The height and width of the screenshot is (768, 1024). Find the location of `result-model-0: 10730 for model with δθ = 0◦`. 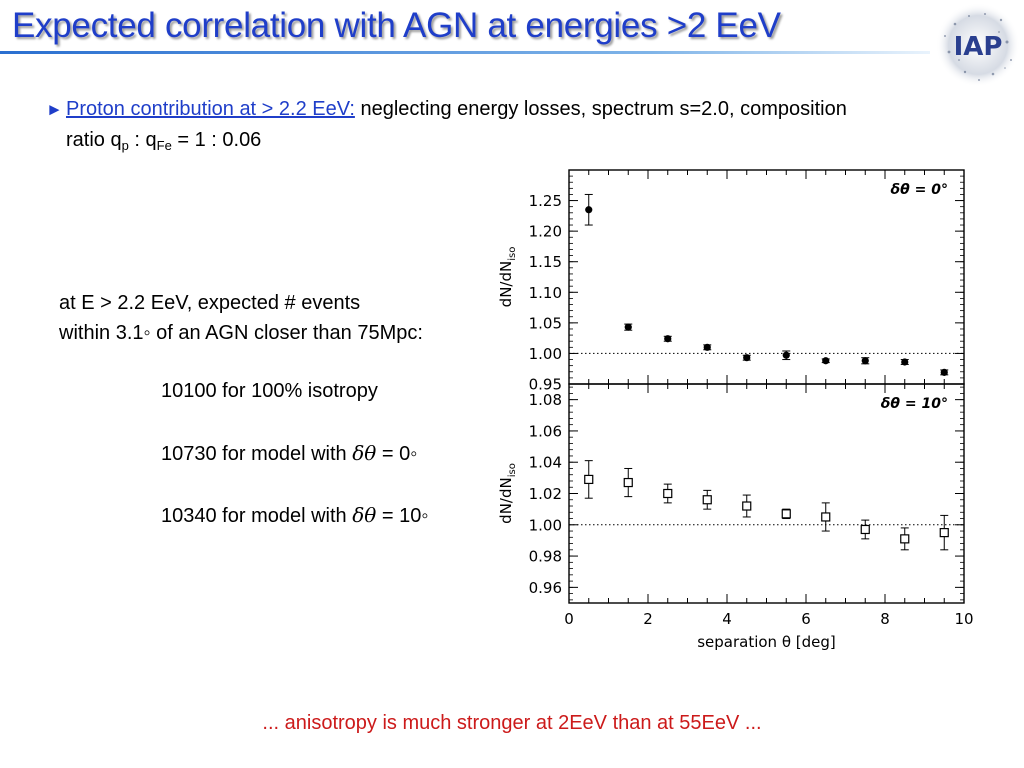

result-model-0: 10730 for model with δθ = 0◦ is located at coordinates (289, 453).